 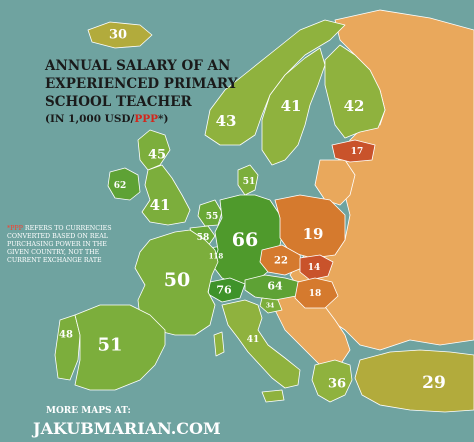 I want to click on note-line-1-rest: REFERS TO CURRENCIES, so click(x=67, y=228).